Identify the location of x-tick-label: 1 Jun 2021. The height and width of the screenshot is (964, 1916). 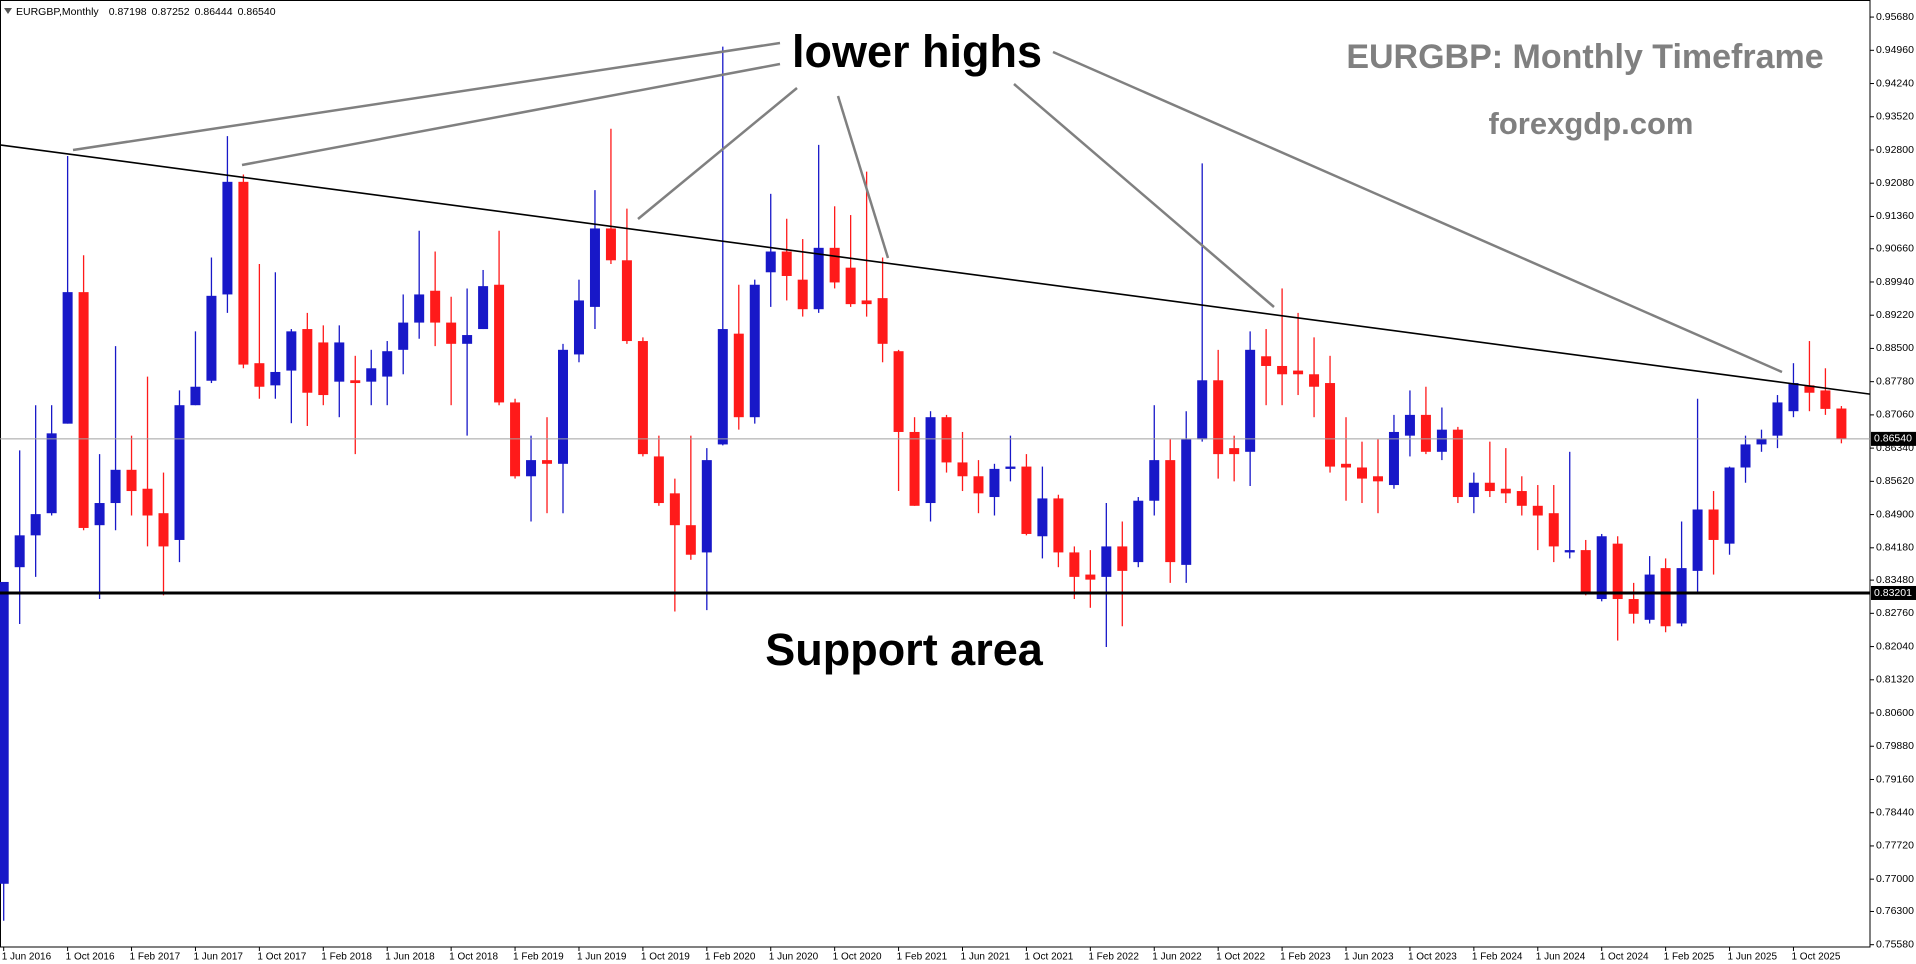
(986, 957).